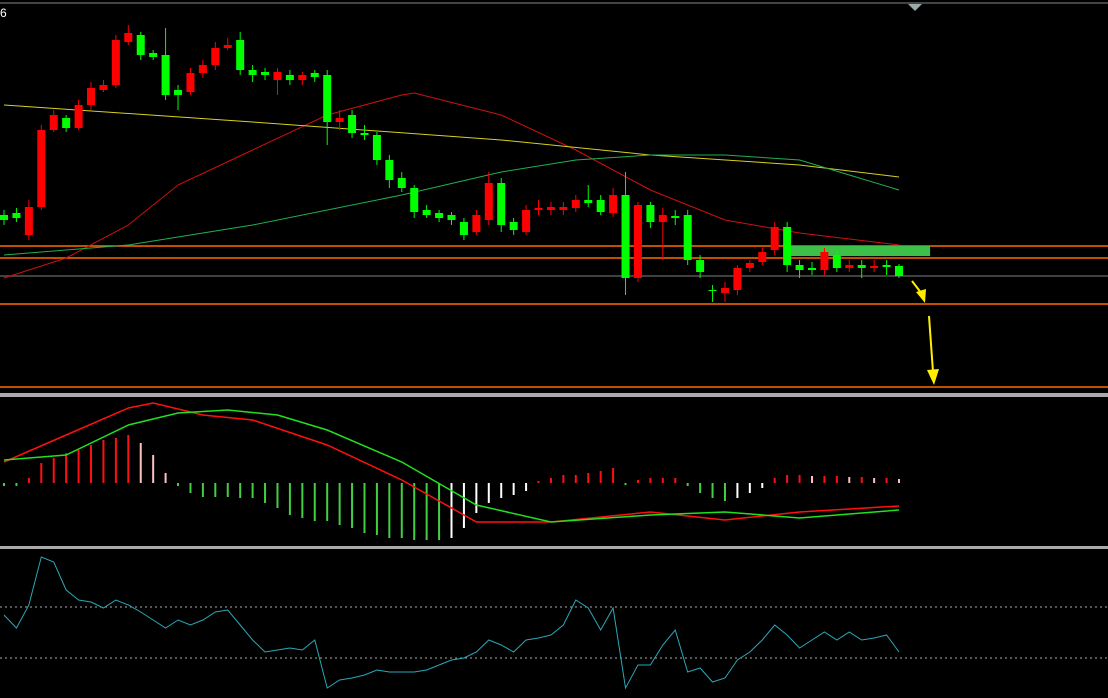 This screenshot has width=1108, height=698. I want to click on panel-separator, so click(554, 395).